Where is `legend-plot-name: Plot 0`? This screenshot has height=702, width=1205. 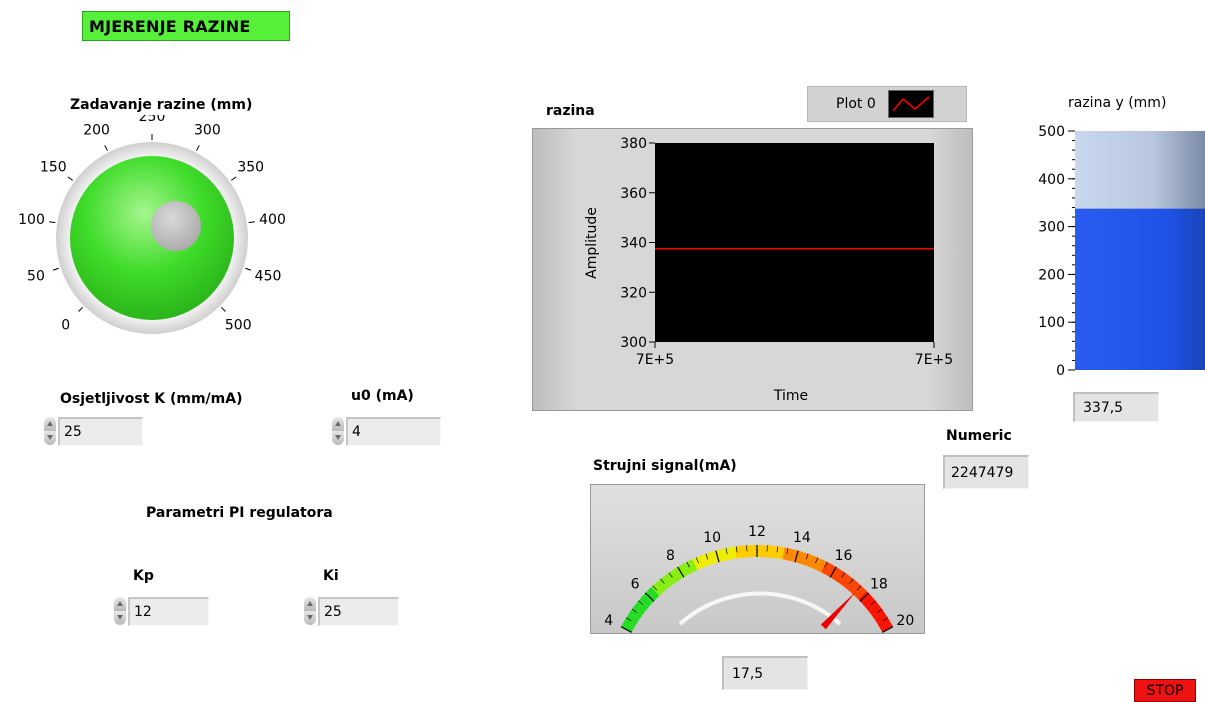 legend-plot-name: Plot 0 is located at coordinates (856, 104).